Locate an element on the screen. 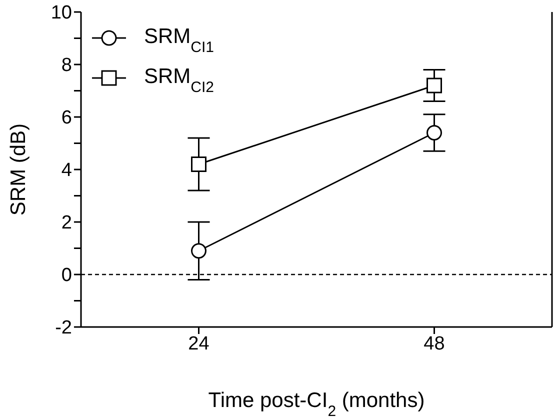 This screenshot has width=554, height=420. y-tick-label: 4 is located at coordinates (66, 171).